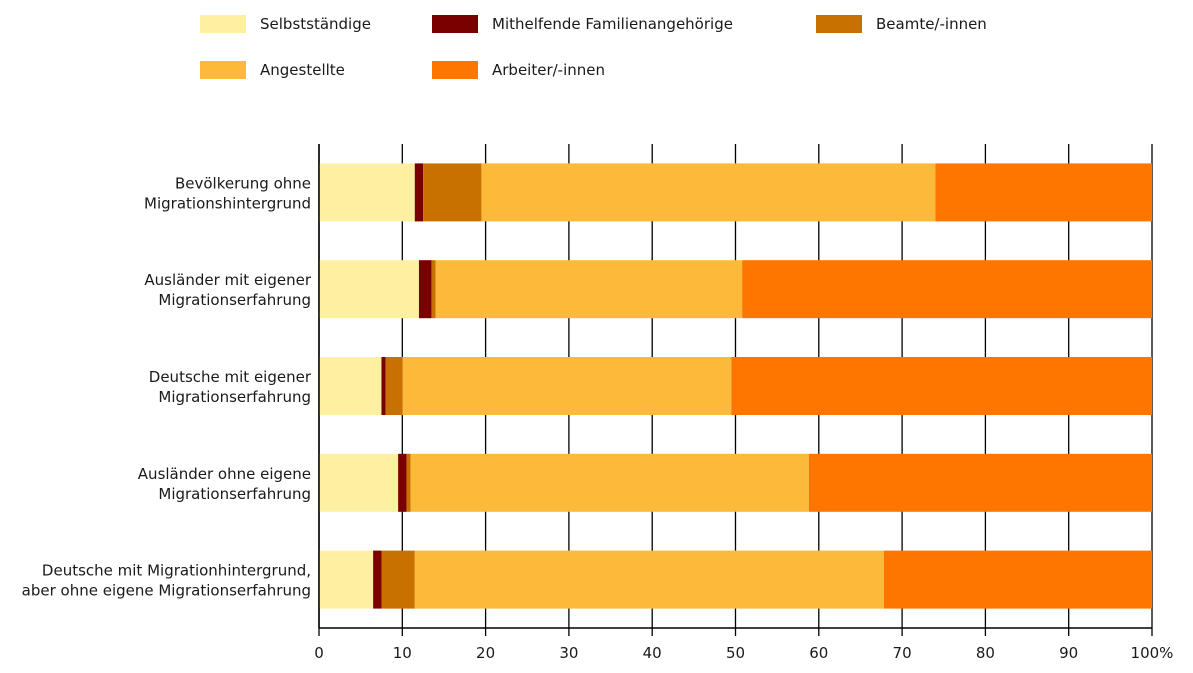  What do you see at coordinates (818, 653) in the screenshot?
I see `x-tick-label: 60` at bounding box center [818, 653].